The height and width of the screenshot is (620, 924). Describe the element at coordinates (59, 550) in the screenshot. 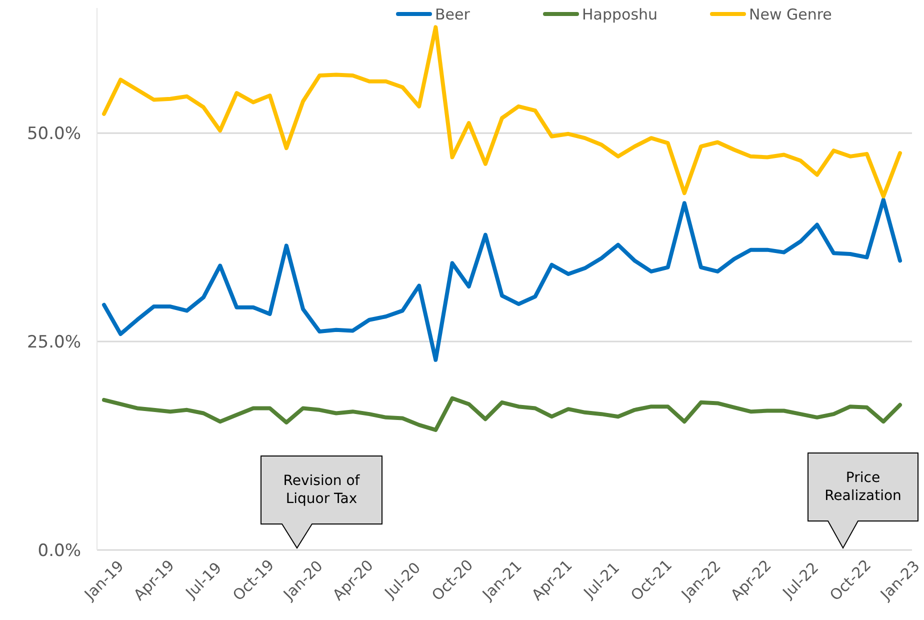

I see `y-tick-label: 0.0%` at that location.